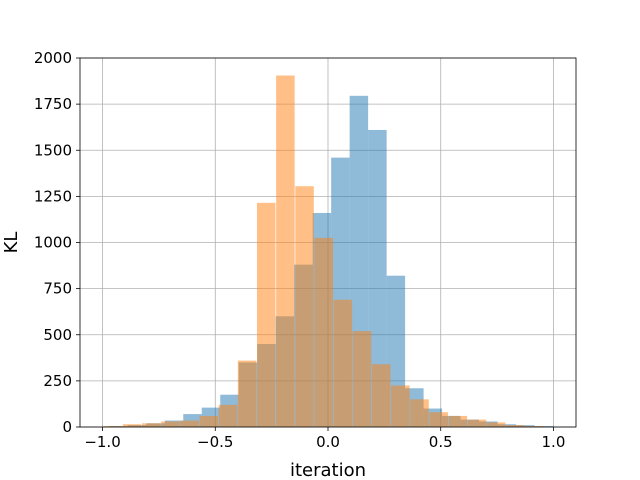  Describe the element at coordinates (57, 289) in the screenshot. I see `y-tick-label: 750` at that location.